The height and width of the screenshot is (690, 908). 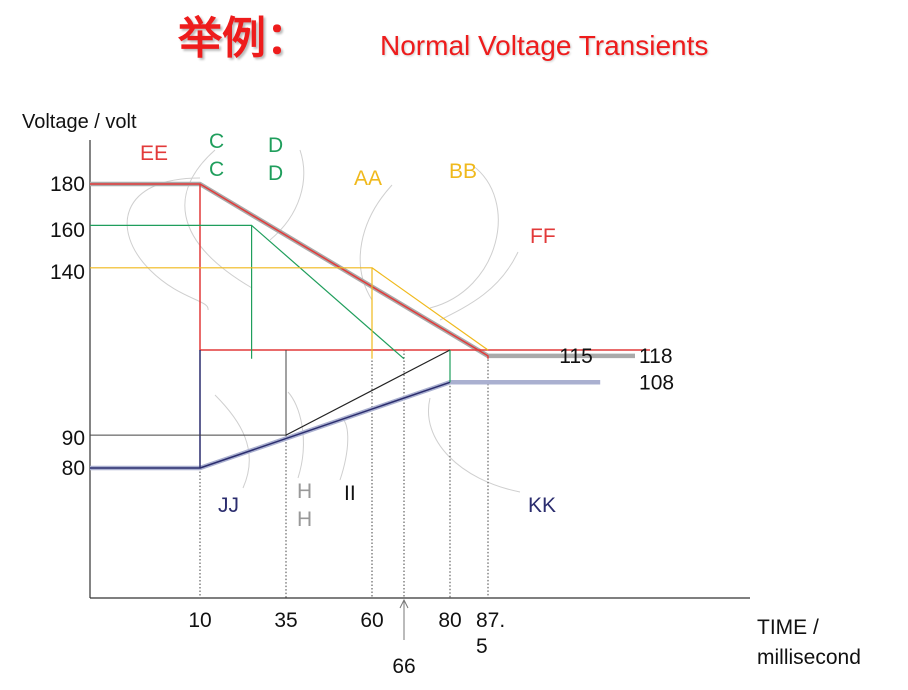 I want to click on y-axis-label: Voltage / volt, so click(x=79, y=122).